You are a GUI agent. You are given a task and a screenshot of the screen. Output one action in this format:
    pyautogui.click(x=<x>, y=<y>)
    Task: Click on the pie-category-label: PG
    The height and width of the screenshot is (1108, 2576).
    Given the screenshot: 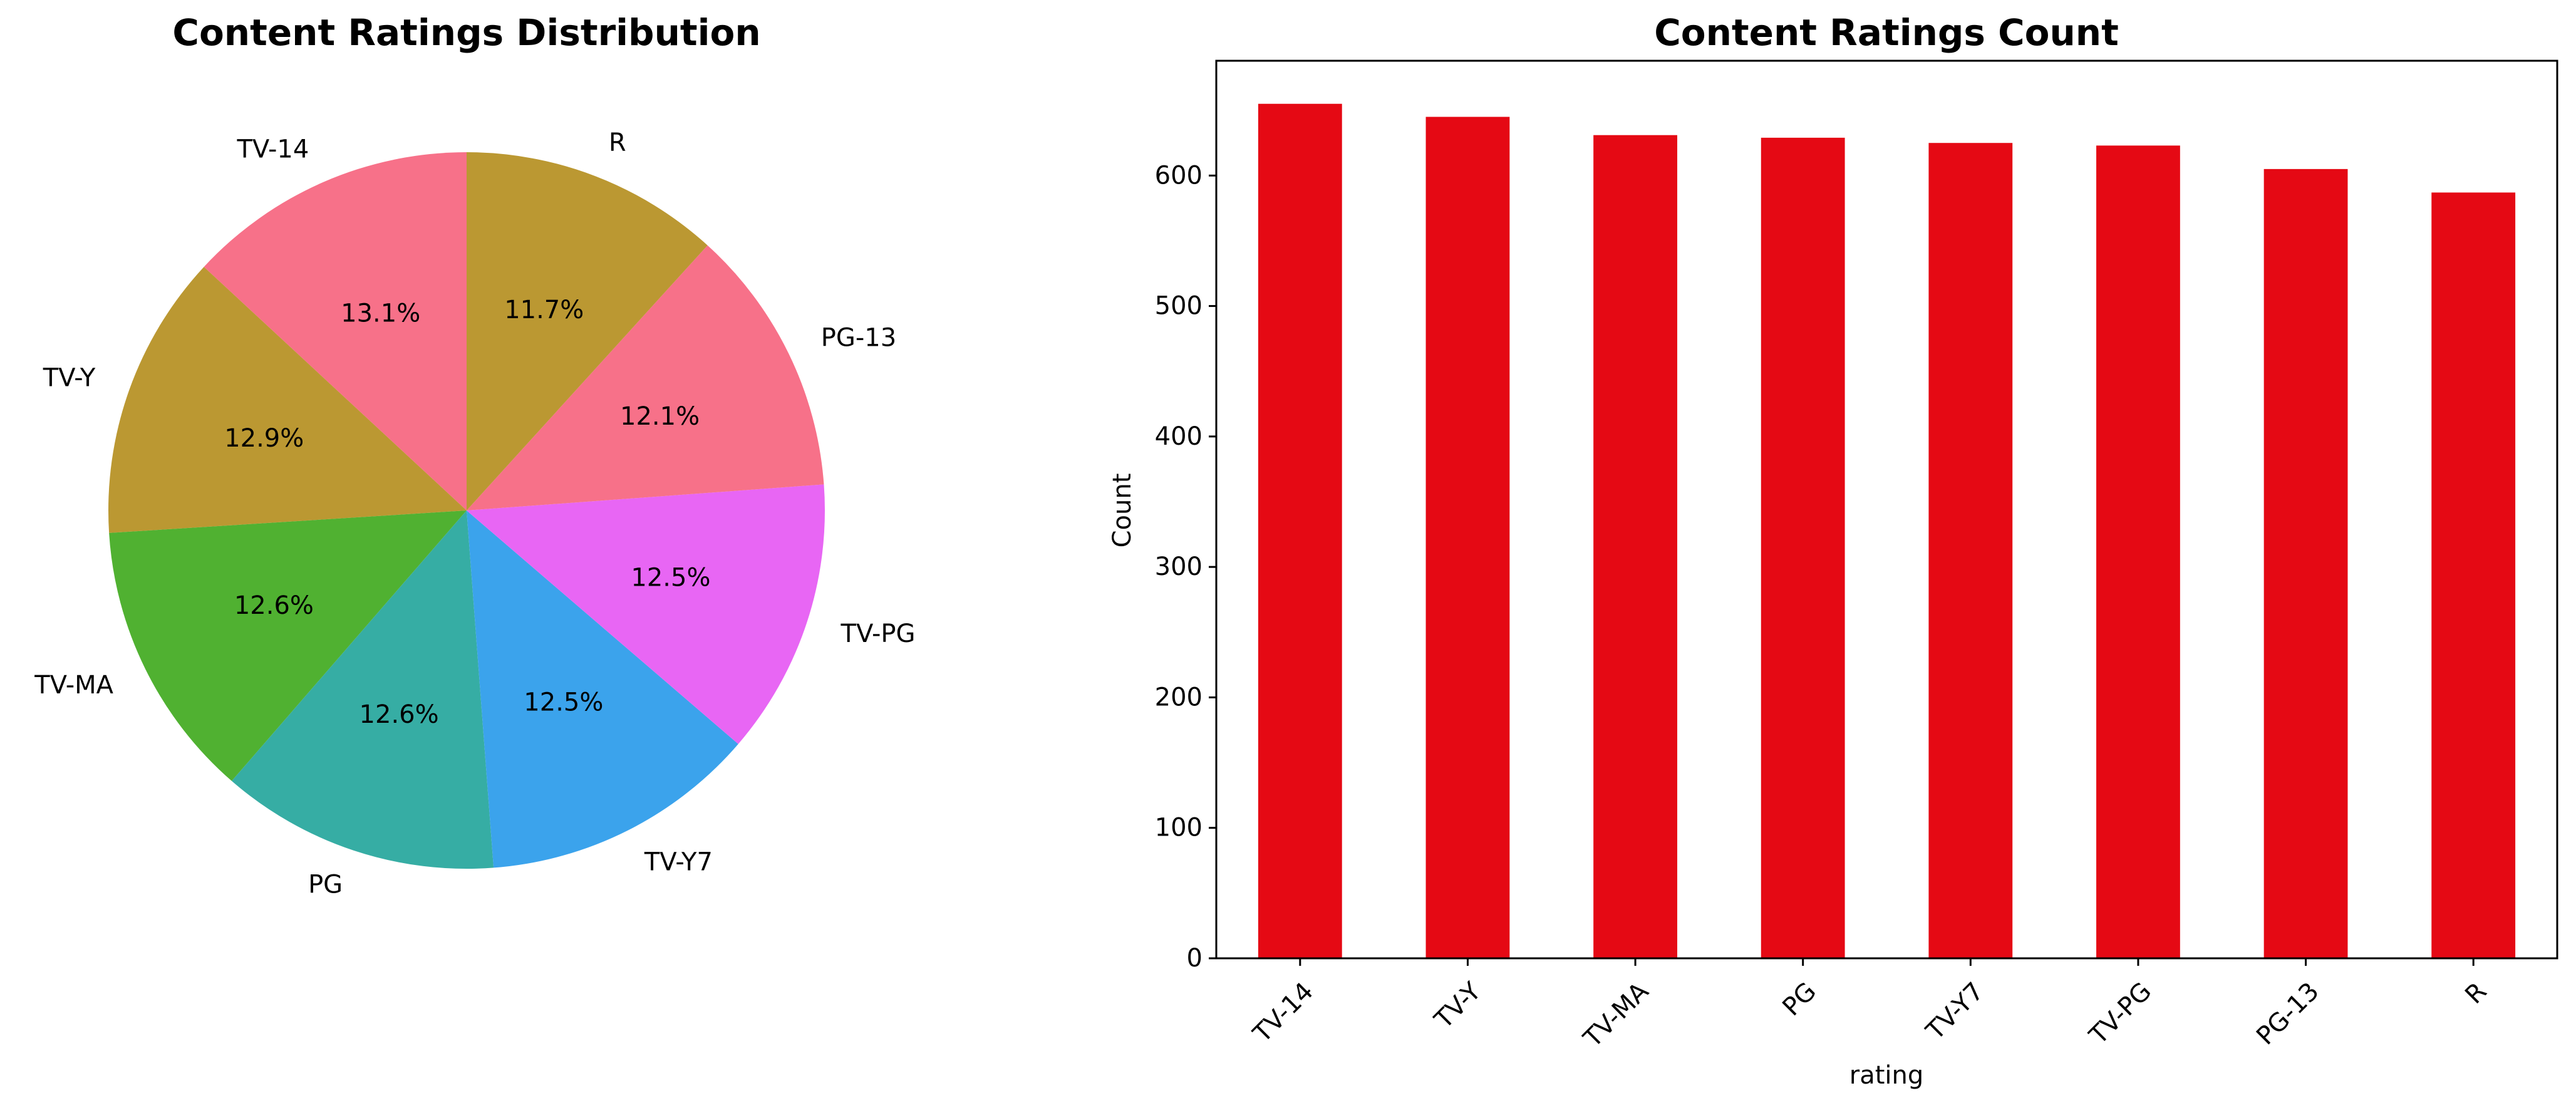 What is the action you would take?
    pyautogui.click(x=325, y=884)
    